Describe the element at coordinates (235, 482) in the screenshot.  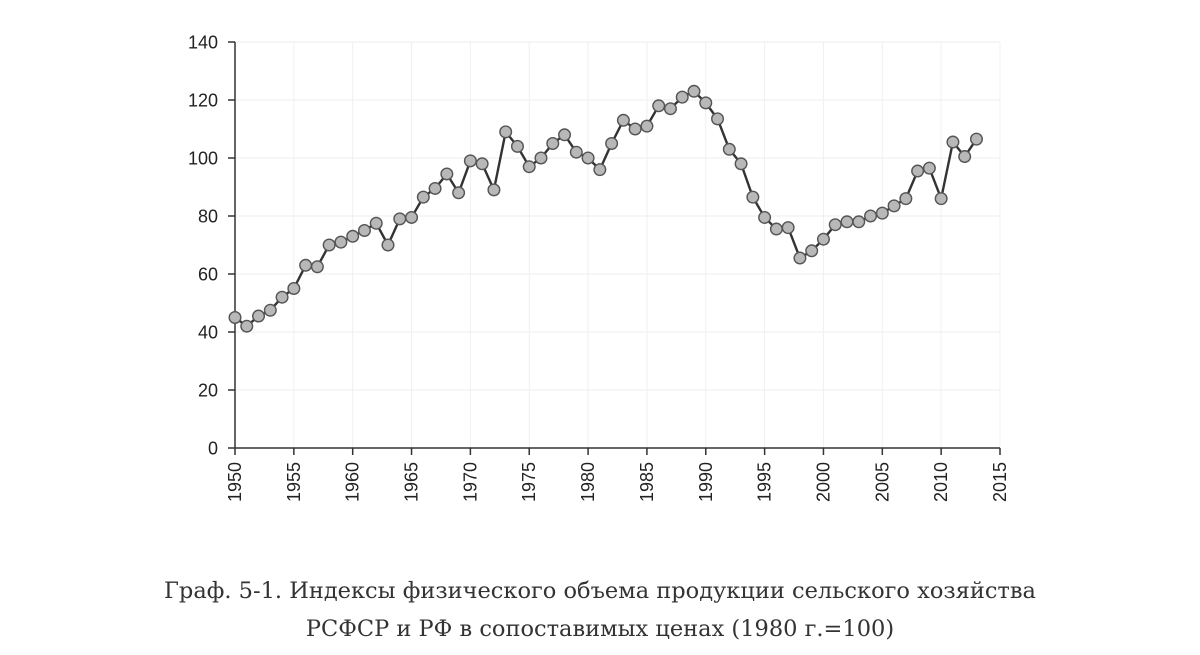
I see `x-tick-label: 1950` at that location.